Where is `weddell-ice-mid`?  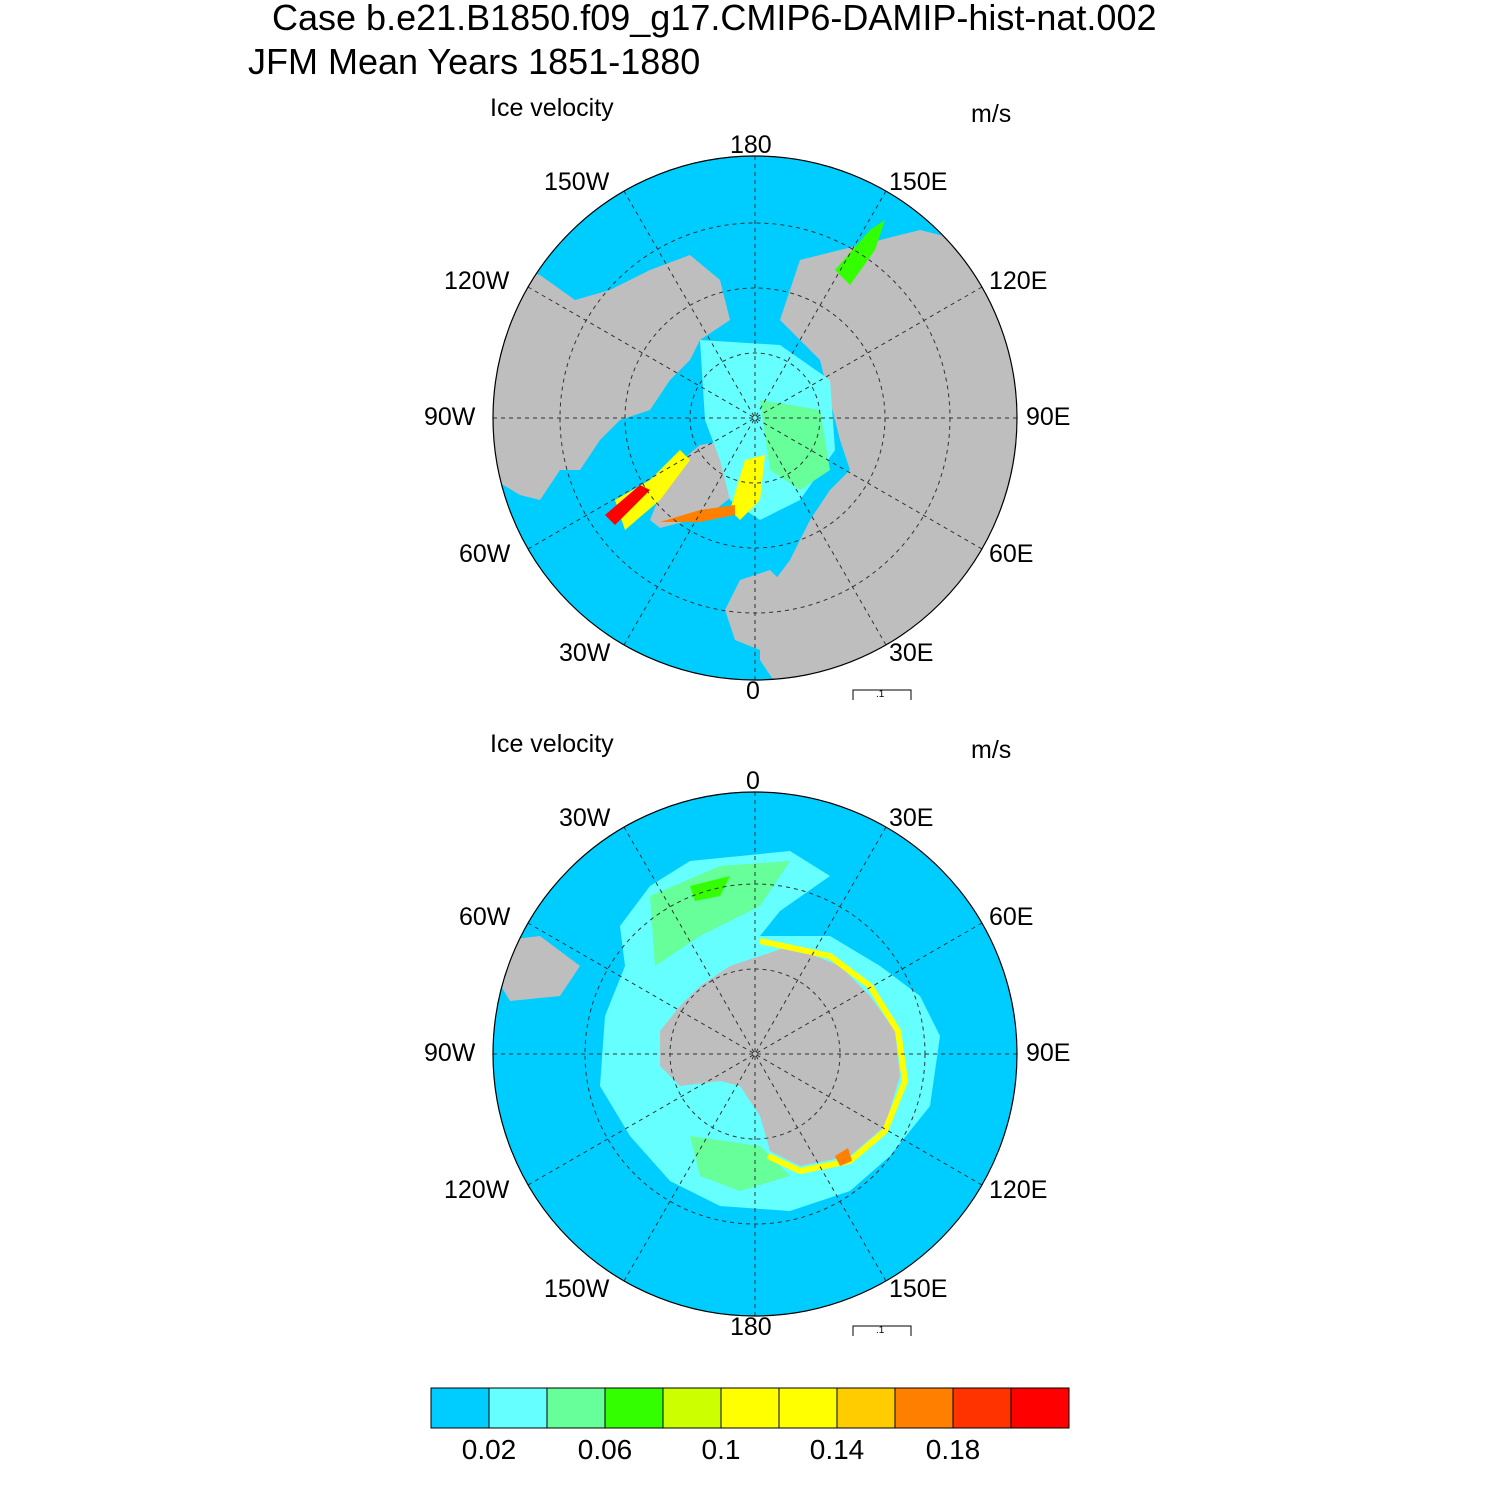 weddell-ice-mid is located at coordinates (720, 913).